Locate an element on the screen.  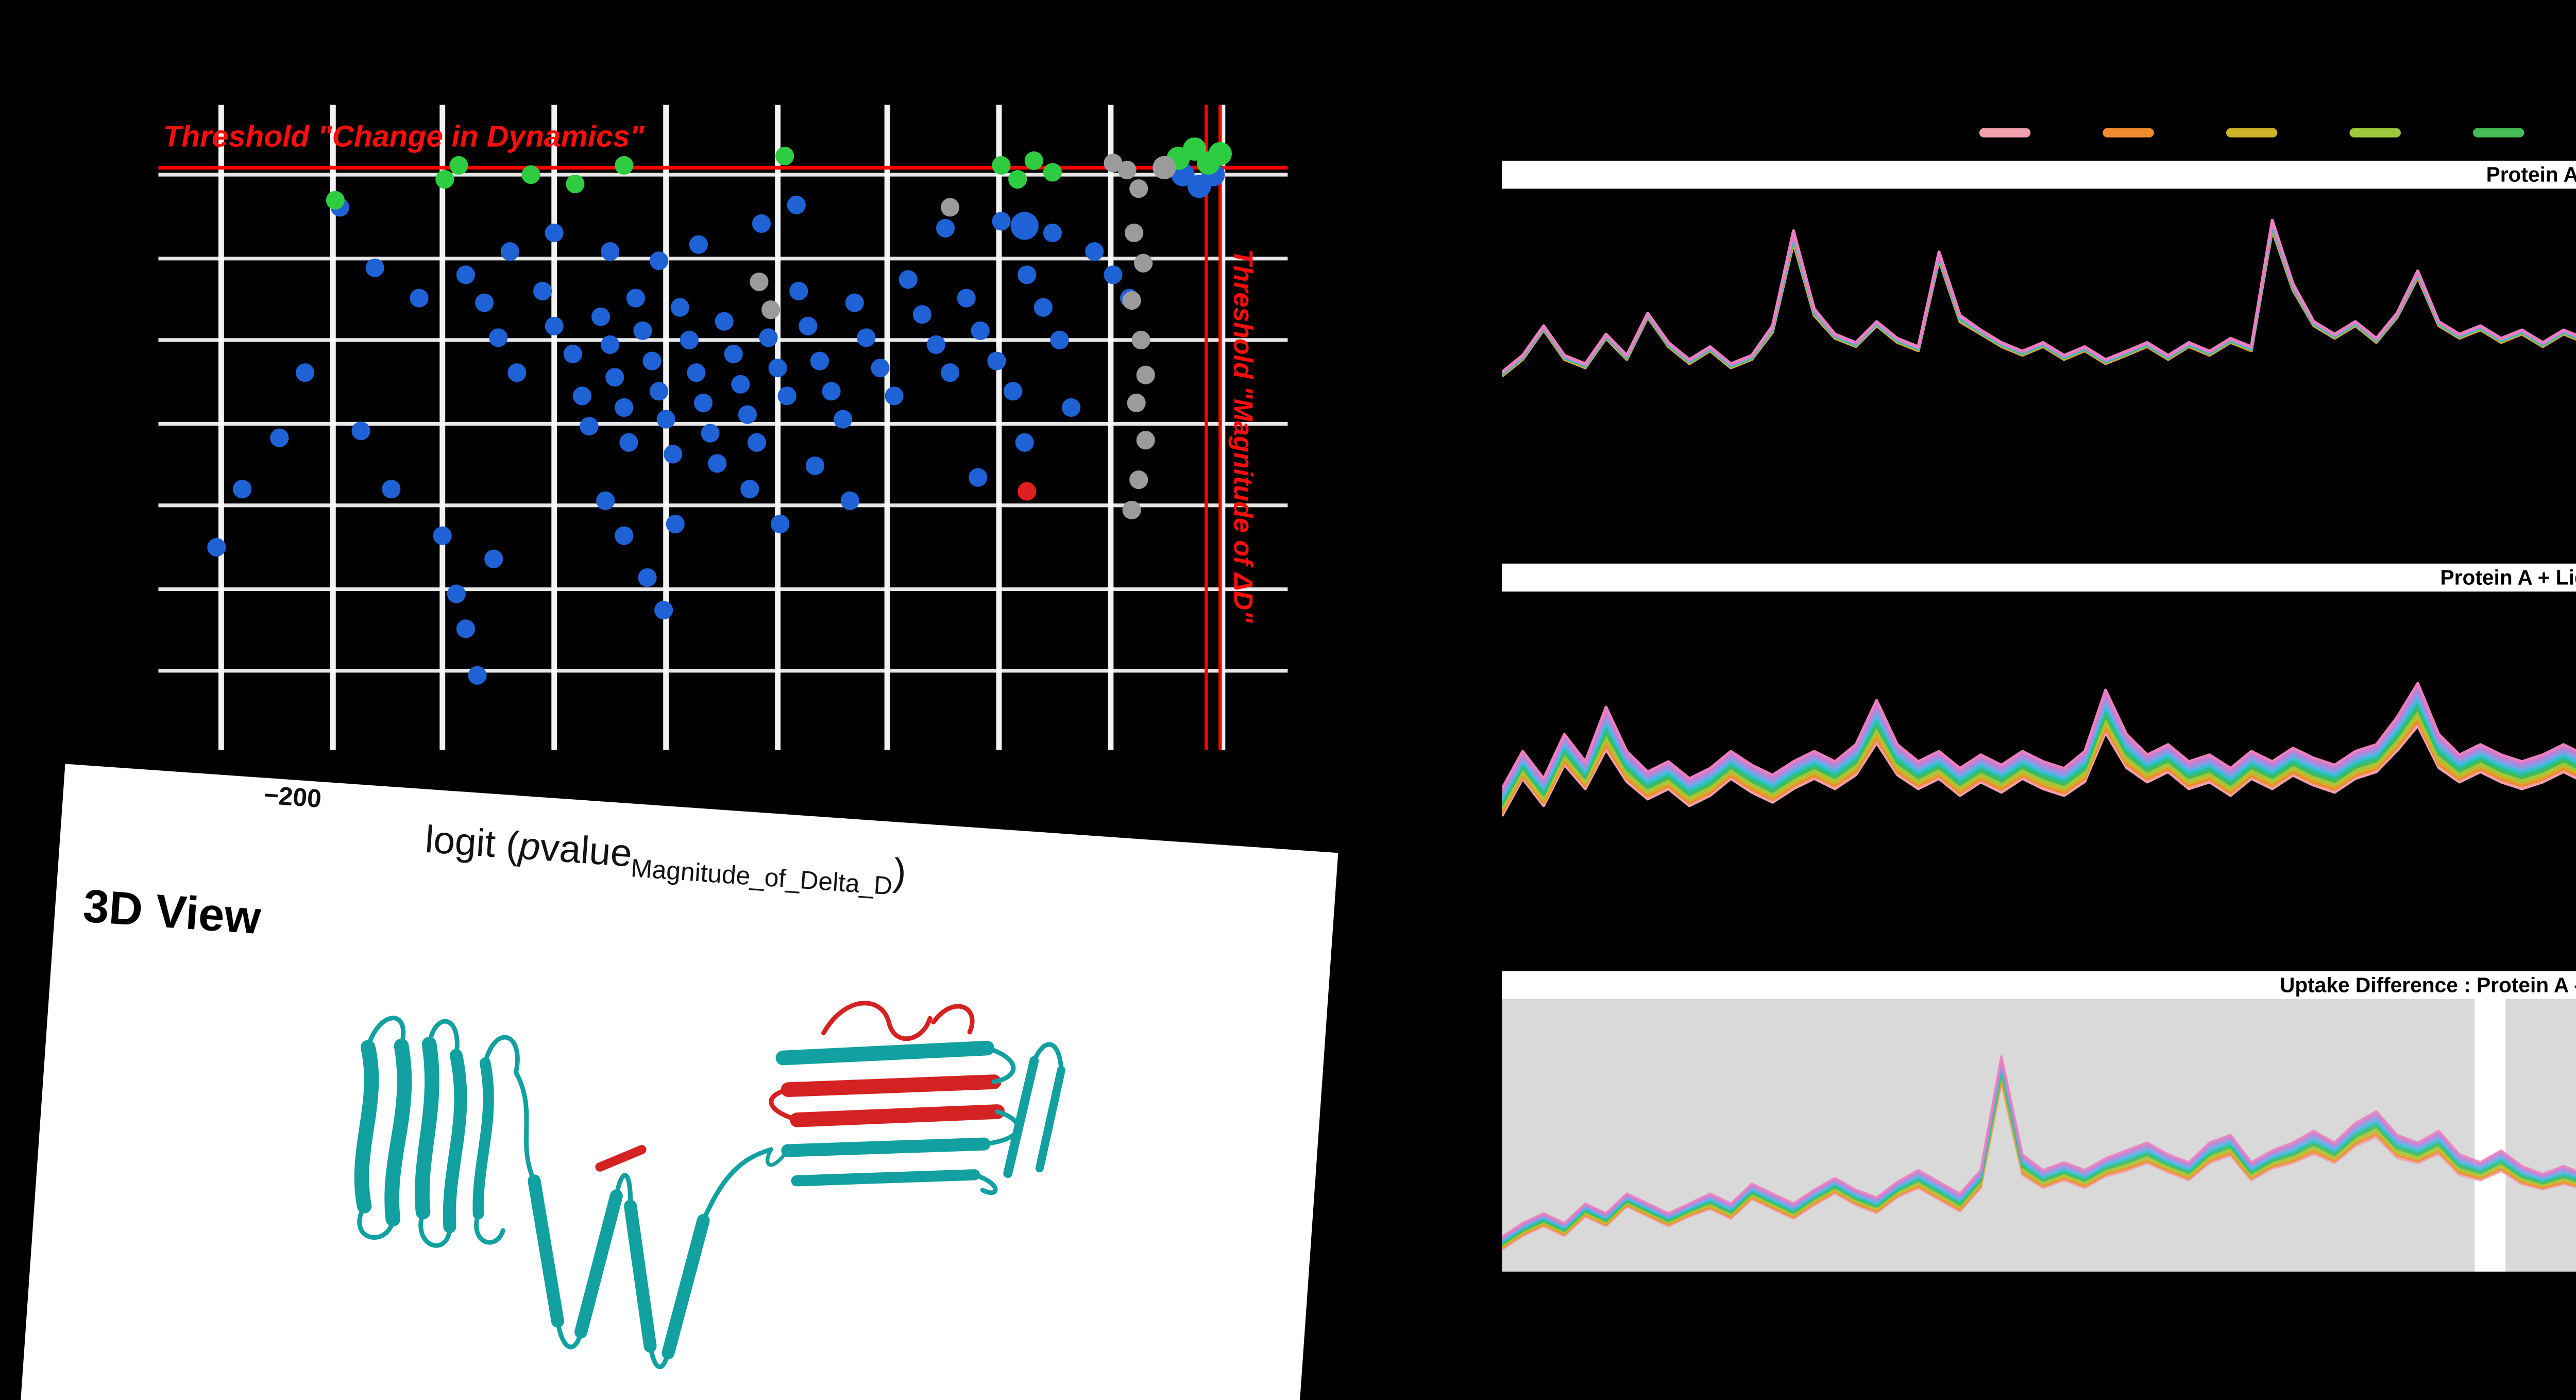
protein-3d-structure is located at coordinates (671, 1167).